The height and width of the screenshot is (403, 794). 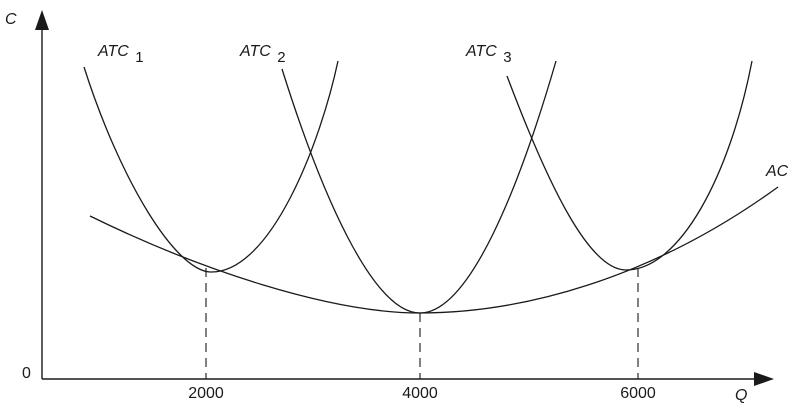 I want to click on x-axis-arrowhead, so click(x=764, y=379).